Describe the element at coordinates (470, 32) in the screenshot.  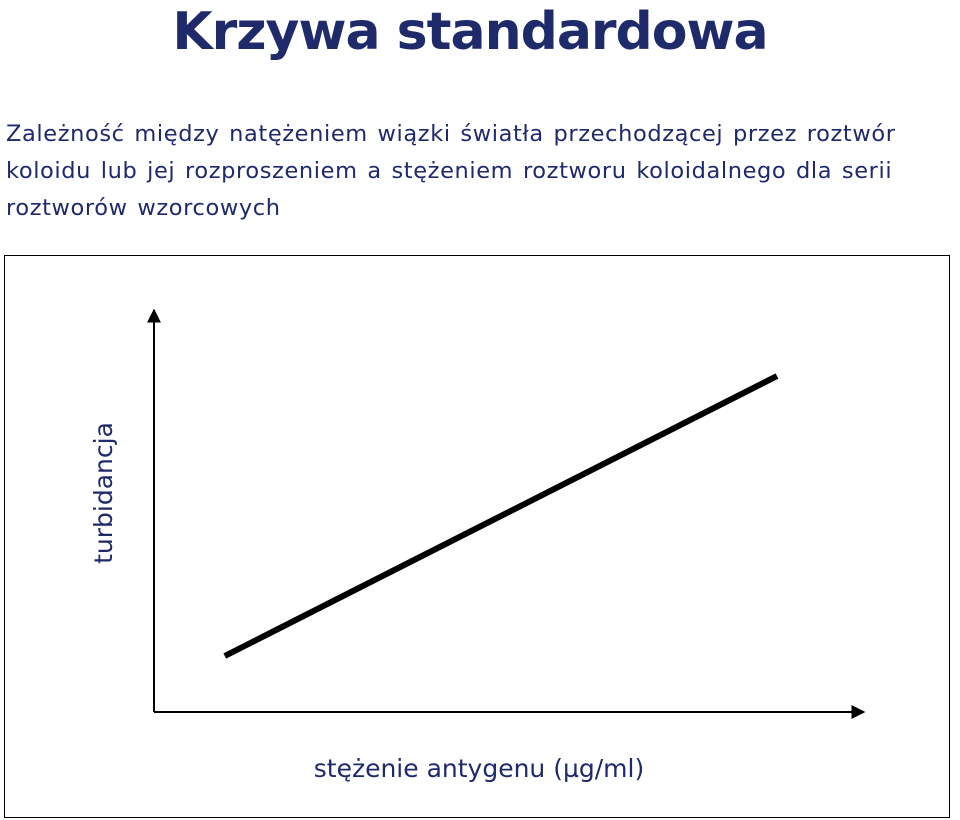
I see `slide-title: Krzywa standardowa` at that location.